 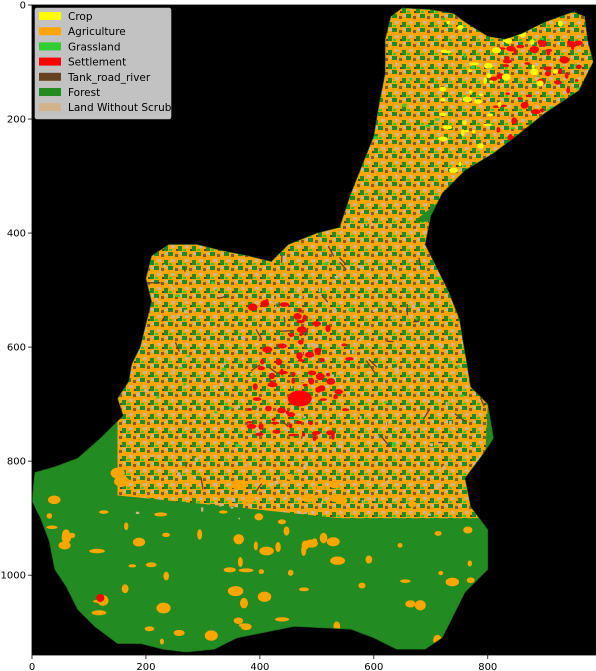 I want to click on y-tick-label: 600, so click(x=16, y=348).